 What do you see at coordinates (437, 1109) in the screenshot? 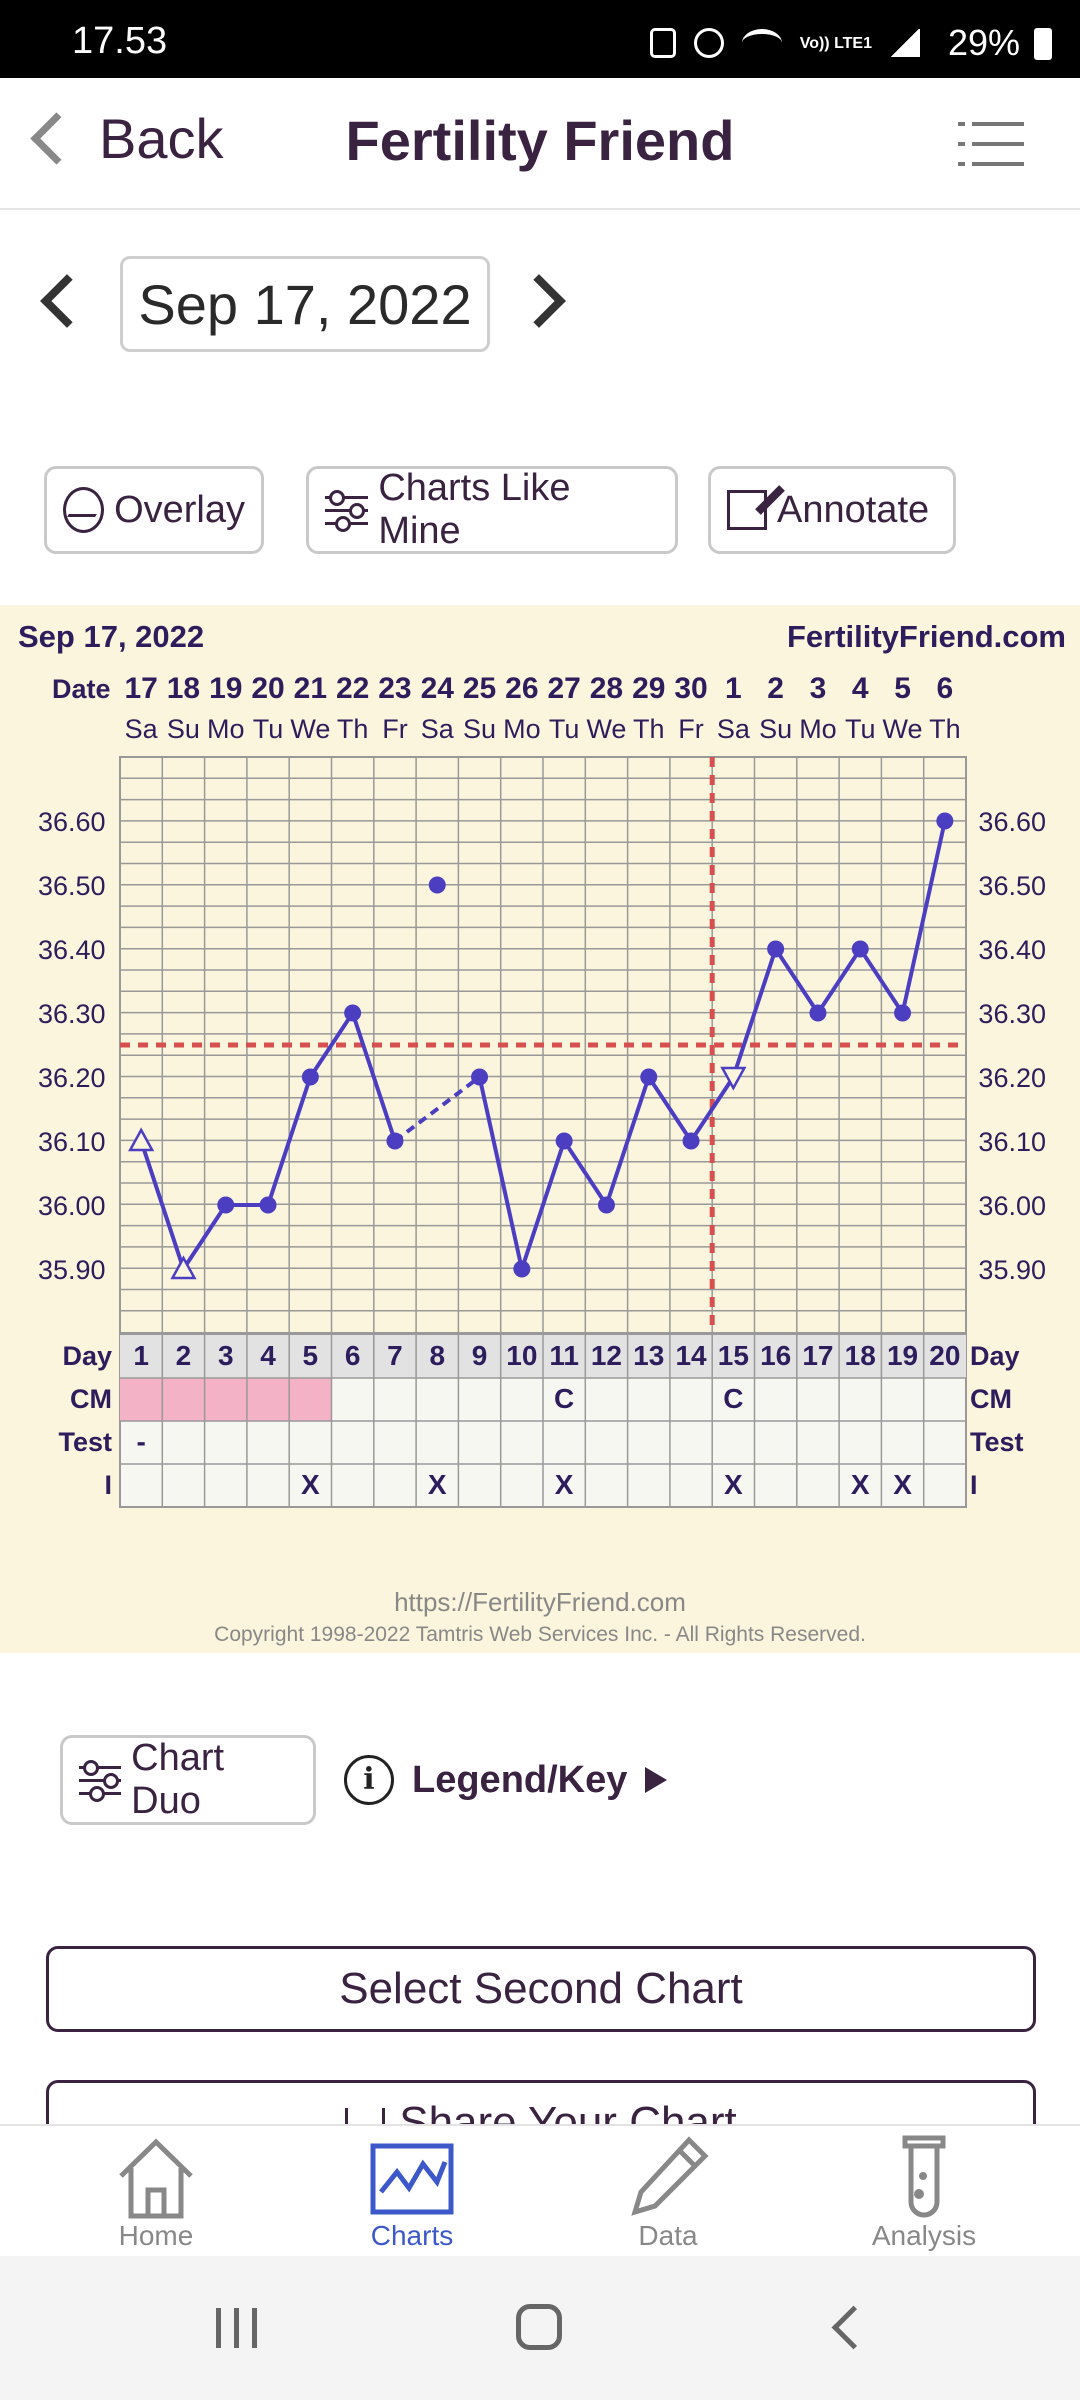
I see `temperature-line-dashed` at bounding box center [437, 1109].